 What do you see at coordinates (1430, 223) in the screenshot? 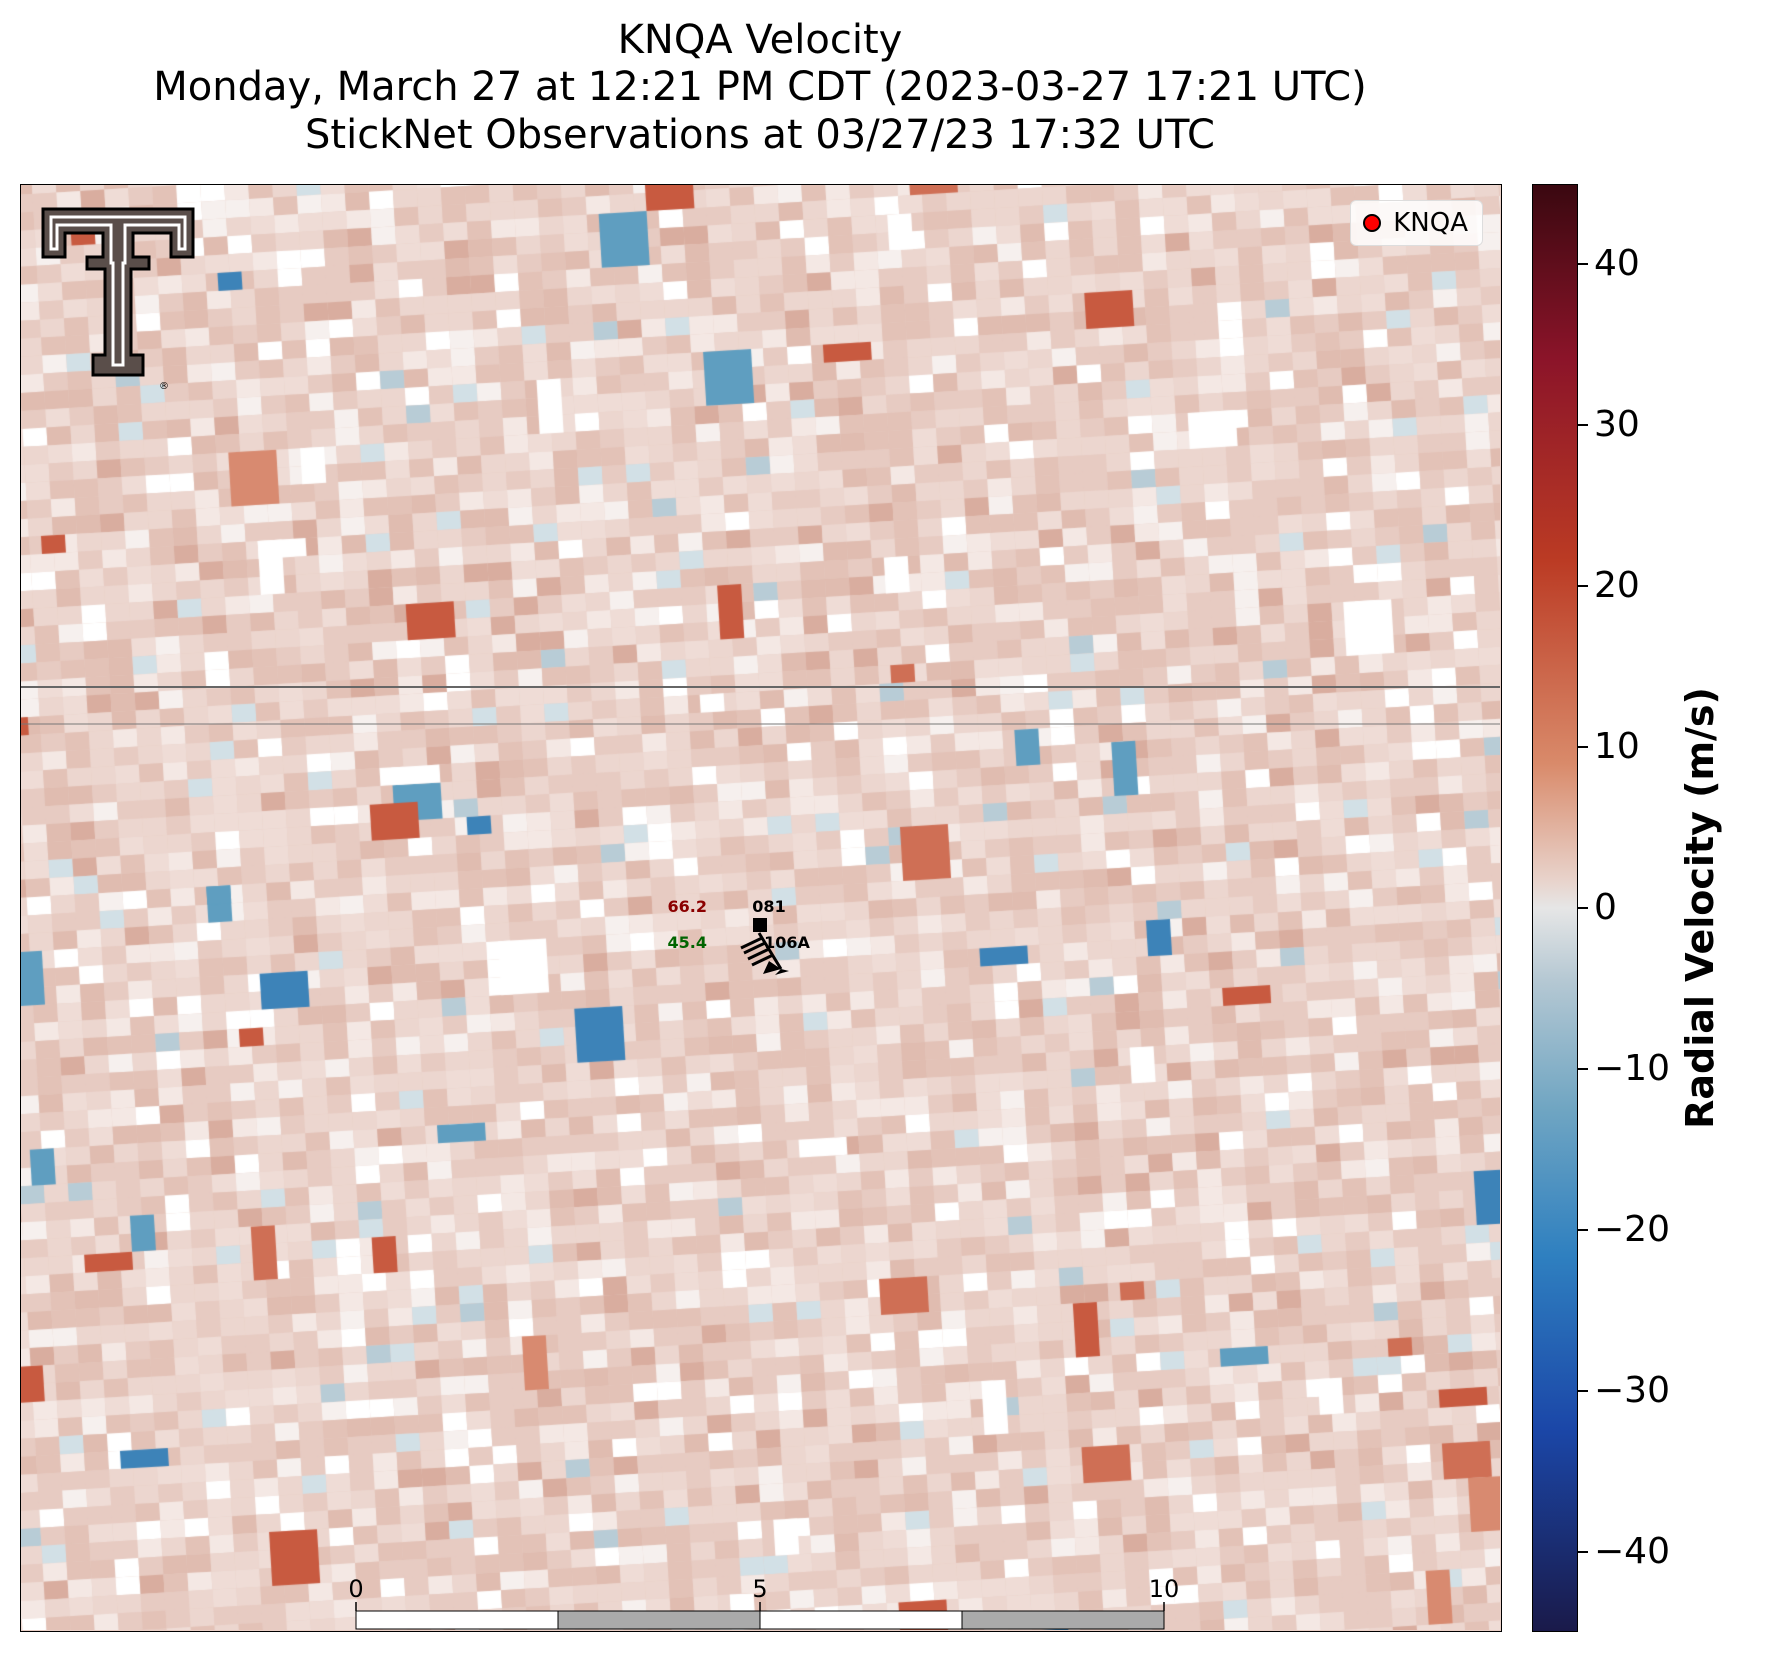
I see `legend-label: KNQA` at bounding box center [1430, 223].